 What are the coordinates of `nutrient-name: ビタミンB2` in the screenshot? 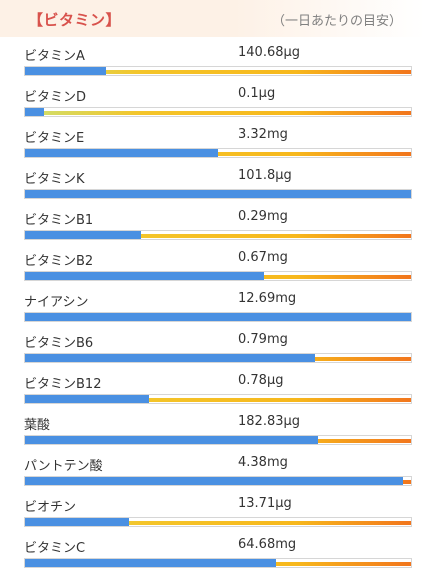 It's located at (59, 261).